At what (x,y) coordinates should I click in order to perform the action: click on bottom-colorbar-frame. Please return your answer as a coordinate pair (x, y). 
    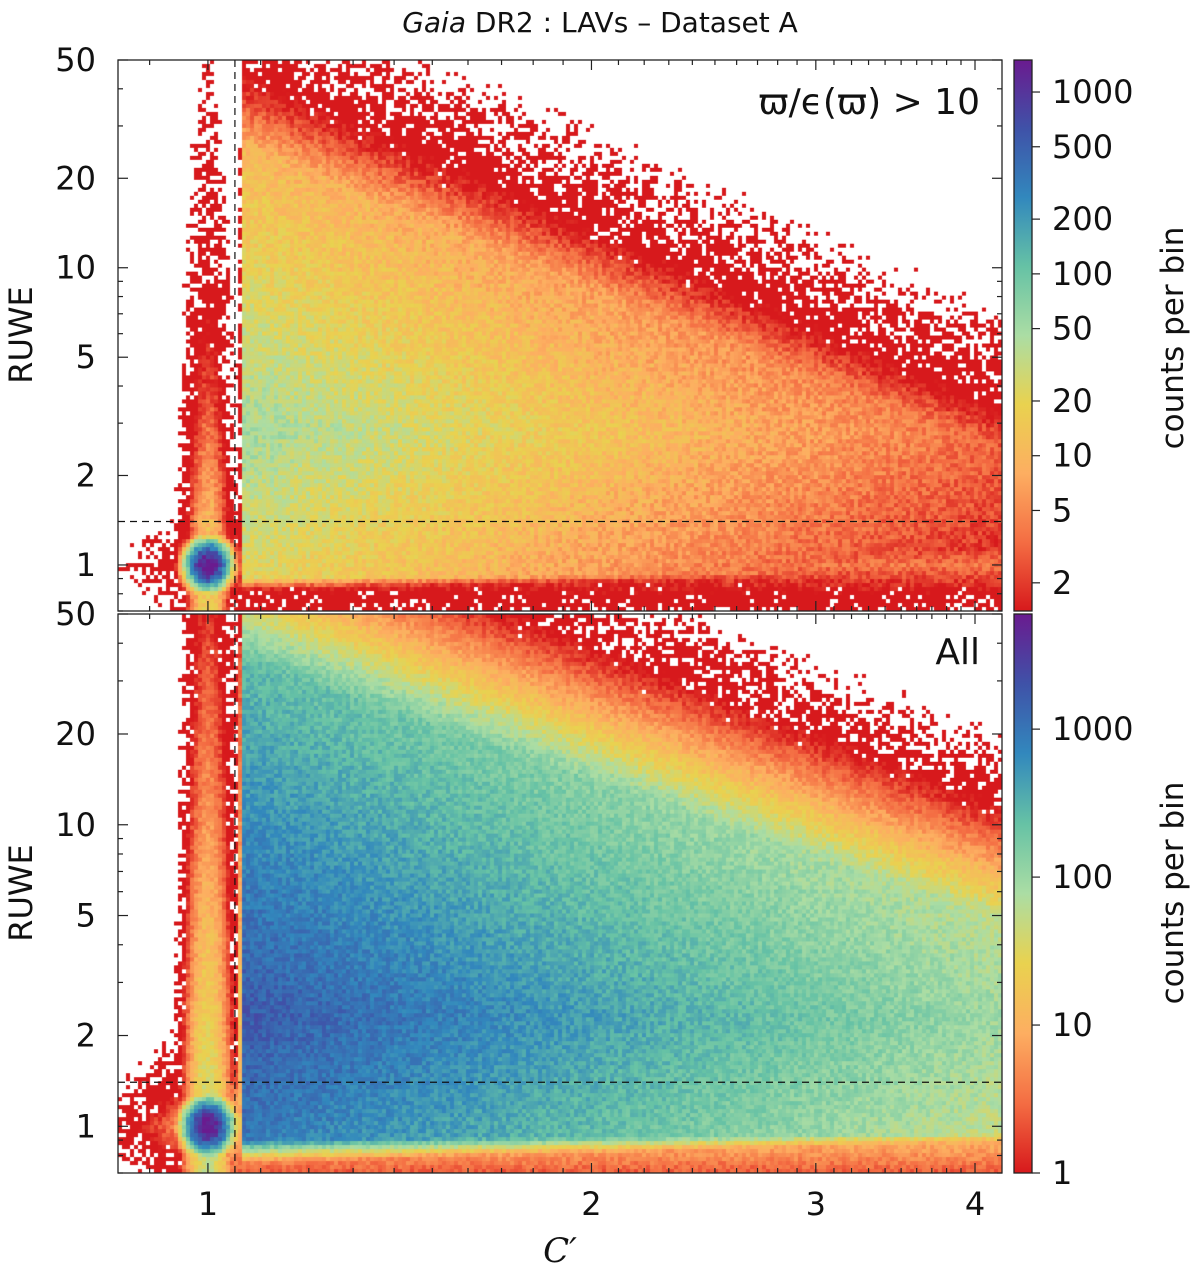
    Looking at the image, I should click on (1023, 893).